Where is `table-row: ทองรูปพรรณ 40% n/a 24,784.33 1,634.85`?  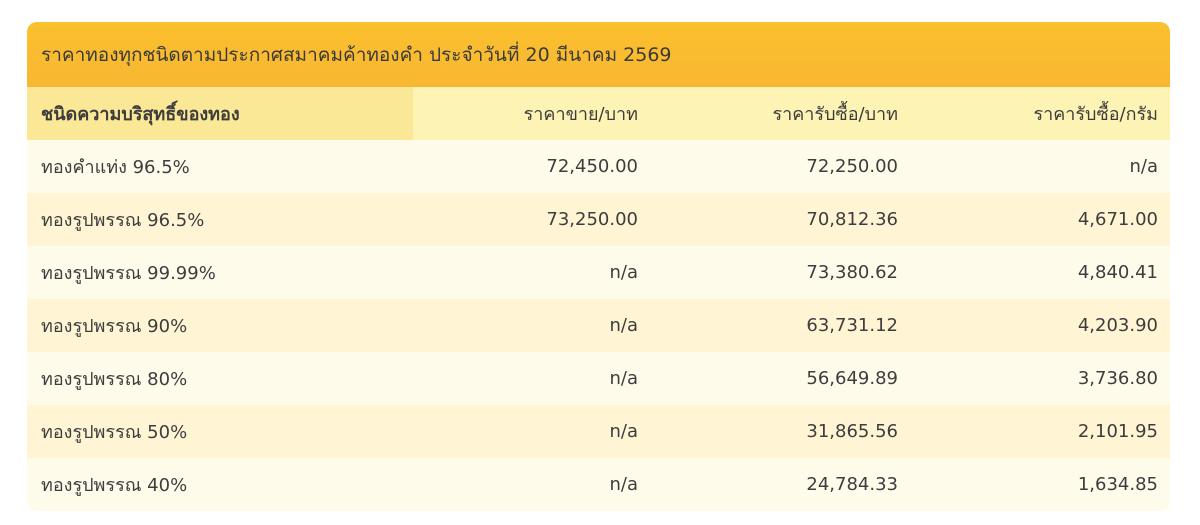 table-row: ทองรูปพรรณ 40% n/a 24,784.33 1,634.85 is located at coordinates (598, 484).